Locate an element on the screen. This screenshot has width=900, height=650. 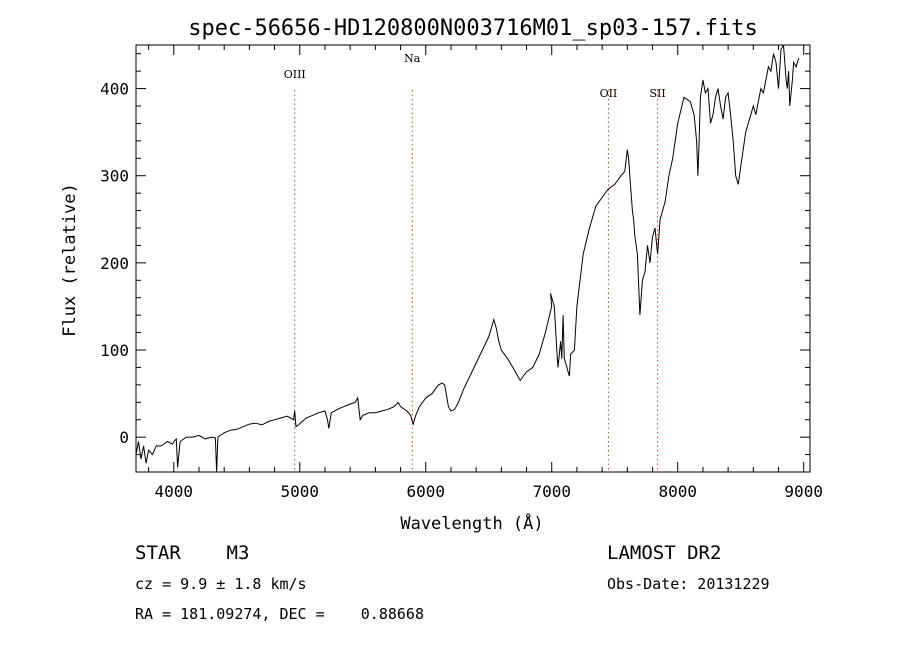
y-tick-label: 0 is located at coordinates (124, 437).